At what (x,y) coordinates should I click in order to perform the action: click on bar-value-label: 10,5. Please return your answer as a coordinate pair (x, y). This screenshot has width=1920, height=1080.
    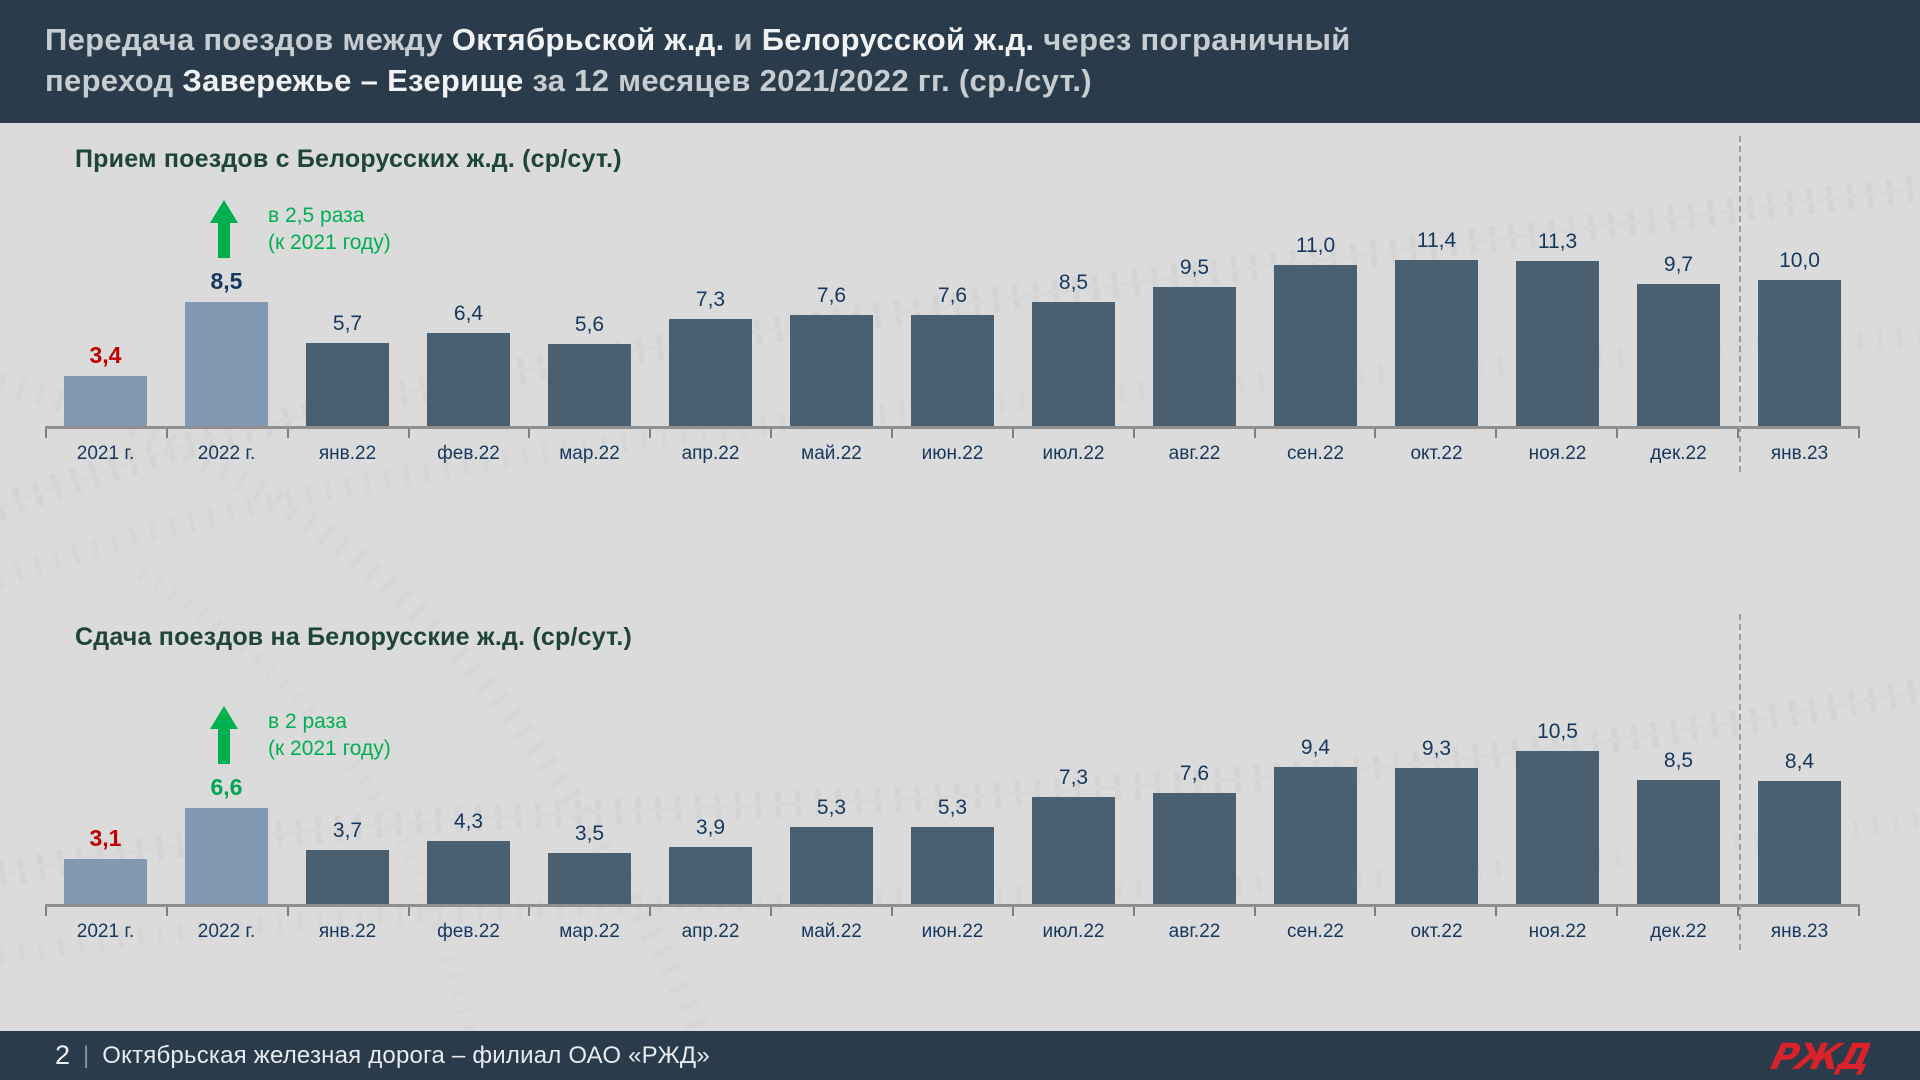
    Looking at the image, I should click on (1557, 731).